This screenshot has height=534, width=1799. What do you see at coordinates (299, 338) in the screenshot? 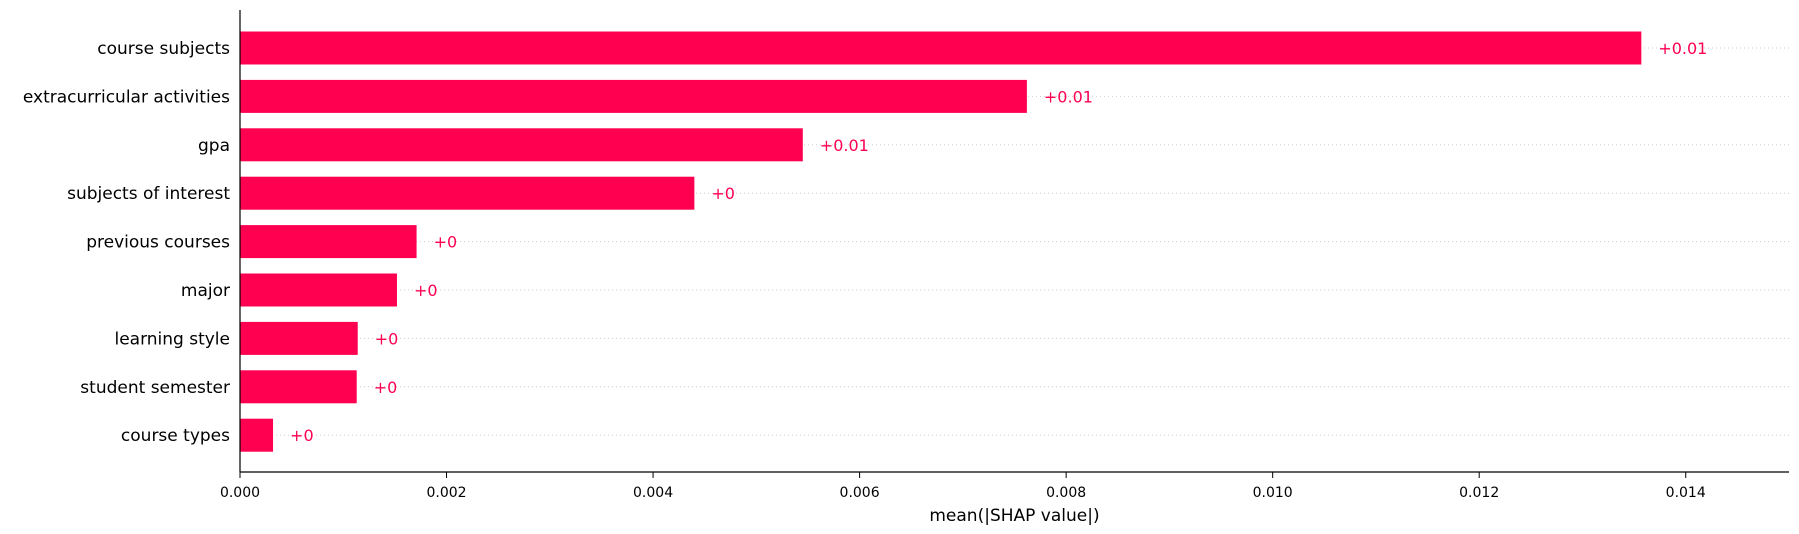
I see `bar-learning-style` at bounding box center [299, 338].